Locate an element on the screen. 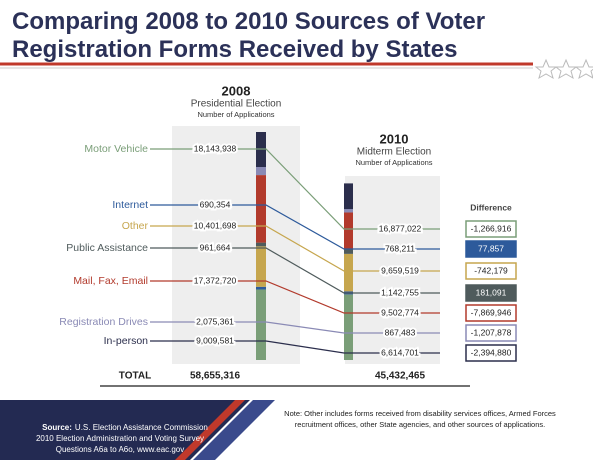 The height and width of the screenshot is (460, 593). footer-panel is located at coordinates (125, 430).